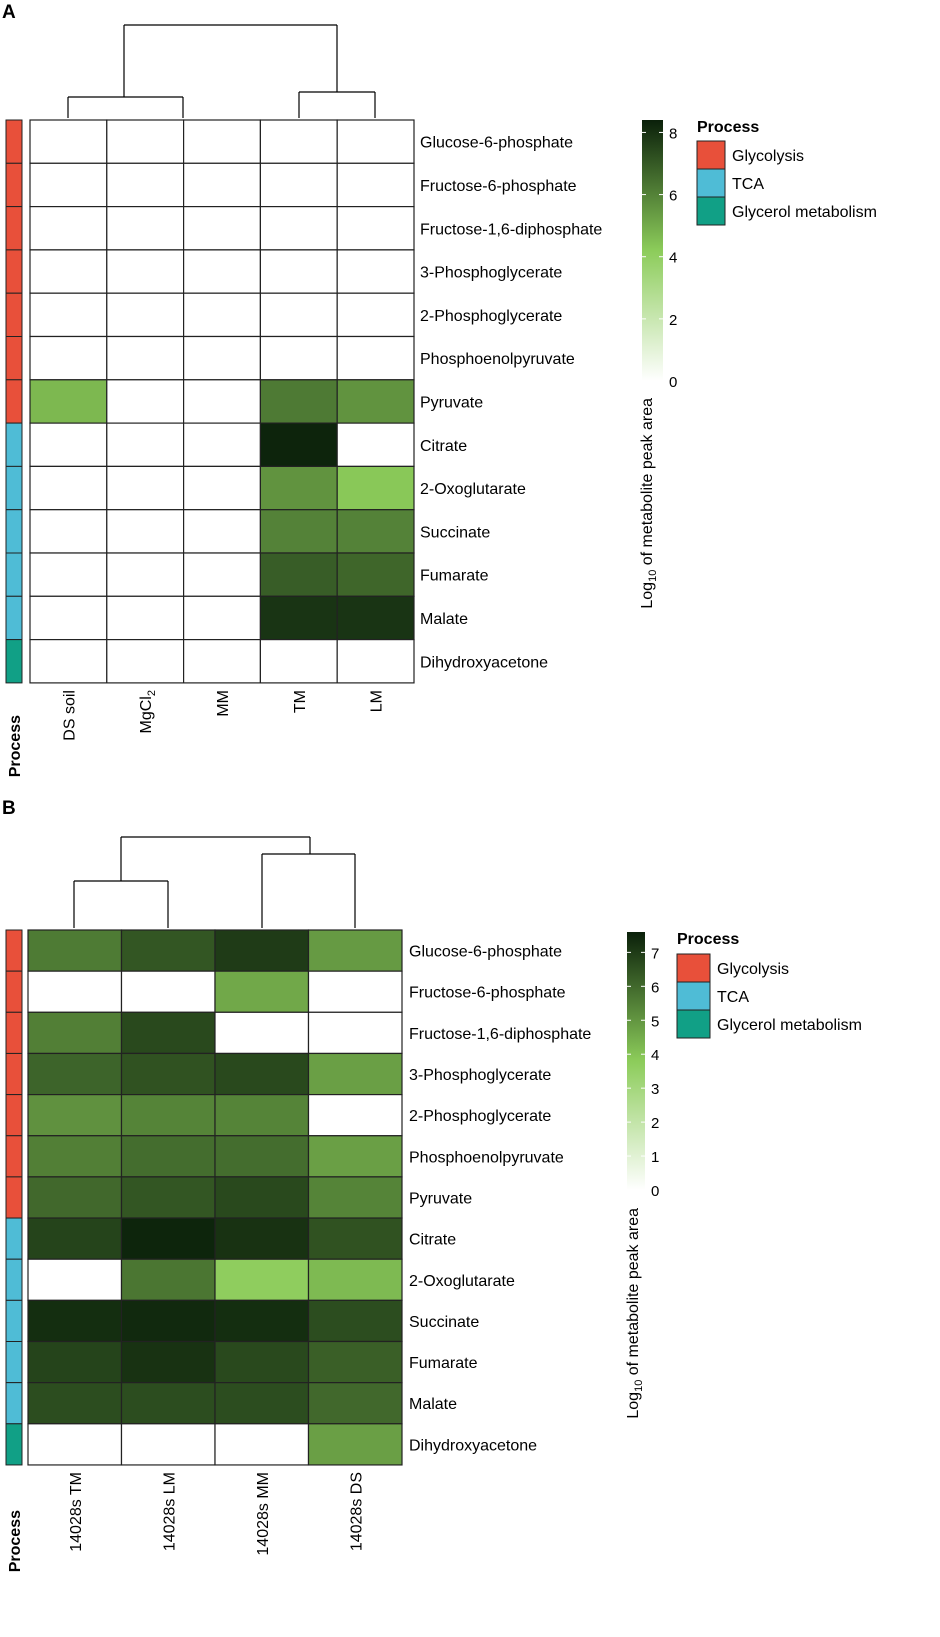 Image resolution: width=940 pixels, height=1637 pixels. What do you see at coordinates (9, 808) in the screenshot?
I see `panel-label: B` at bounding box center [9, 808].